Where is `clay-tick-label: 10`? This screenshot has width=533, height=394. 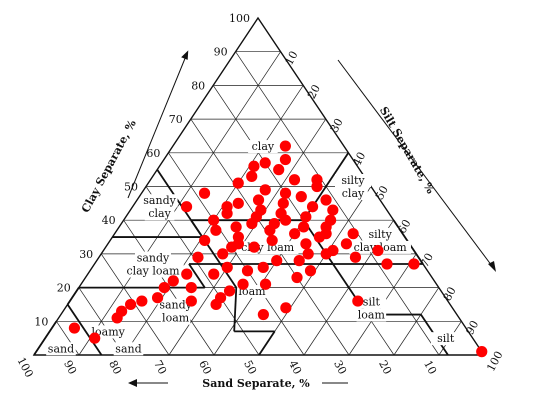
clay-tick-label: 10 is located at coordinates (41, 321).